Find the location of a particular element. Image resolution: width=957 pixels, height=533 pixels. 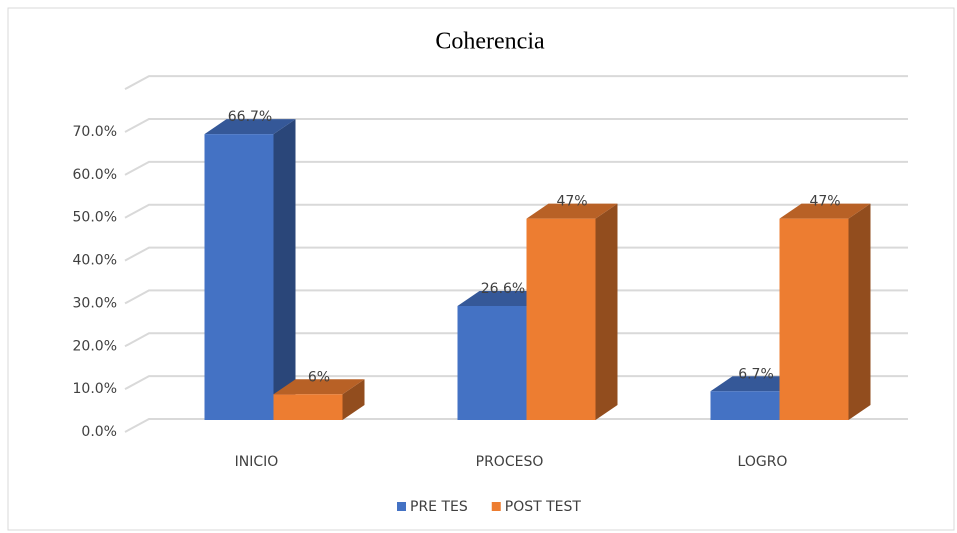

y-tick-label: 60.0% is located at coordinates (95, 175).